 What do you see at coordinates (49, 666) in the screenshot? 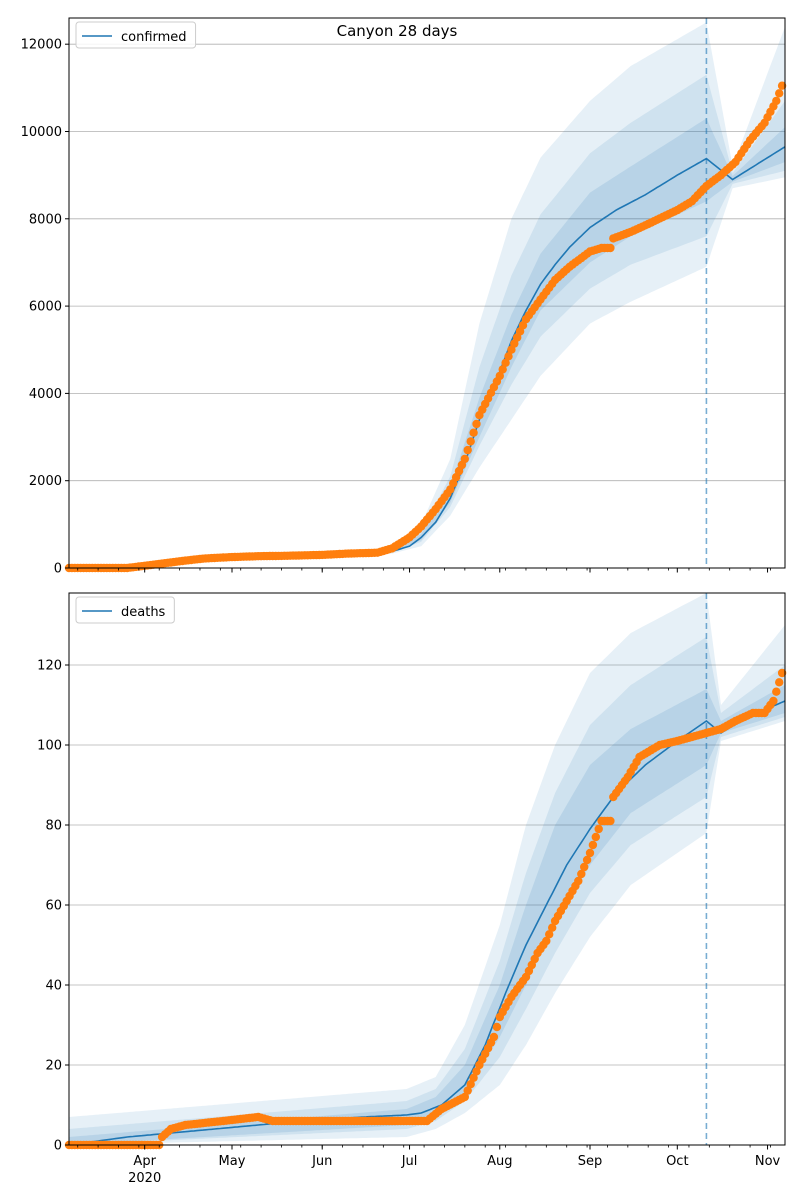
I see `deaths-y-tick-label: 120` at bounding box center [49, 666].